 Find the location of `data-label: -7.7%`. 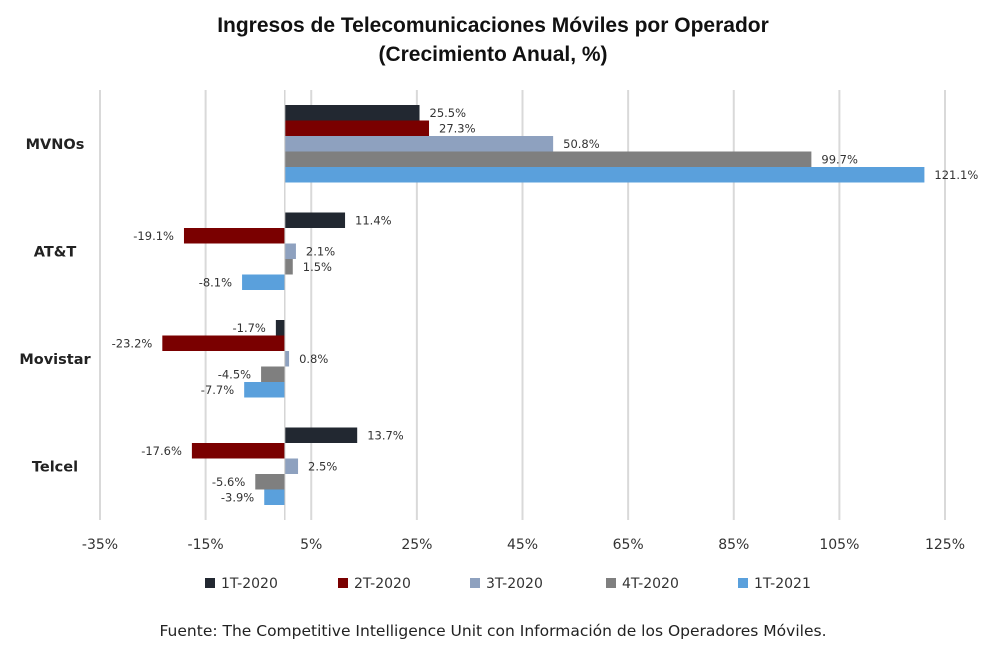

data-label: -7.7% is located at coordinates (217, 390).